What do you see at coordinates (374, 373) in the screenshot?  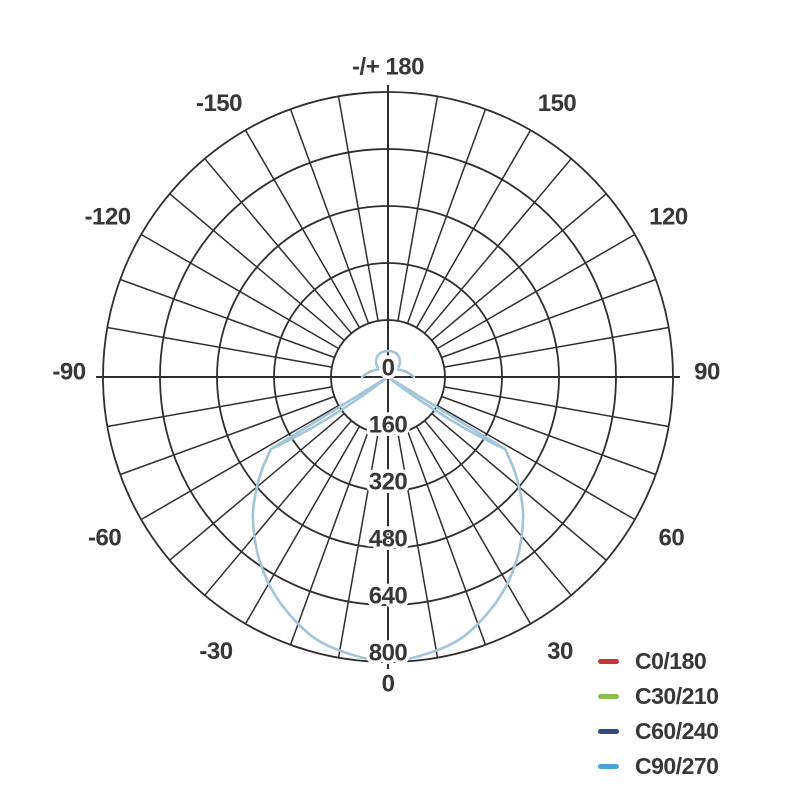 I see `flare-left` at bounding box center [374, 373].